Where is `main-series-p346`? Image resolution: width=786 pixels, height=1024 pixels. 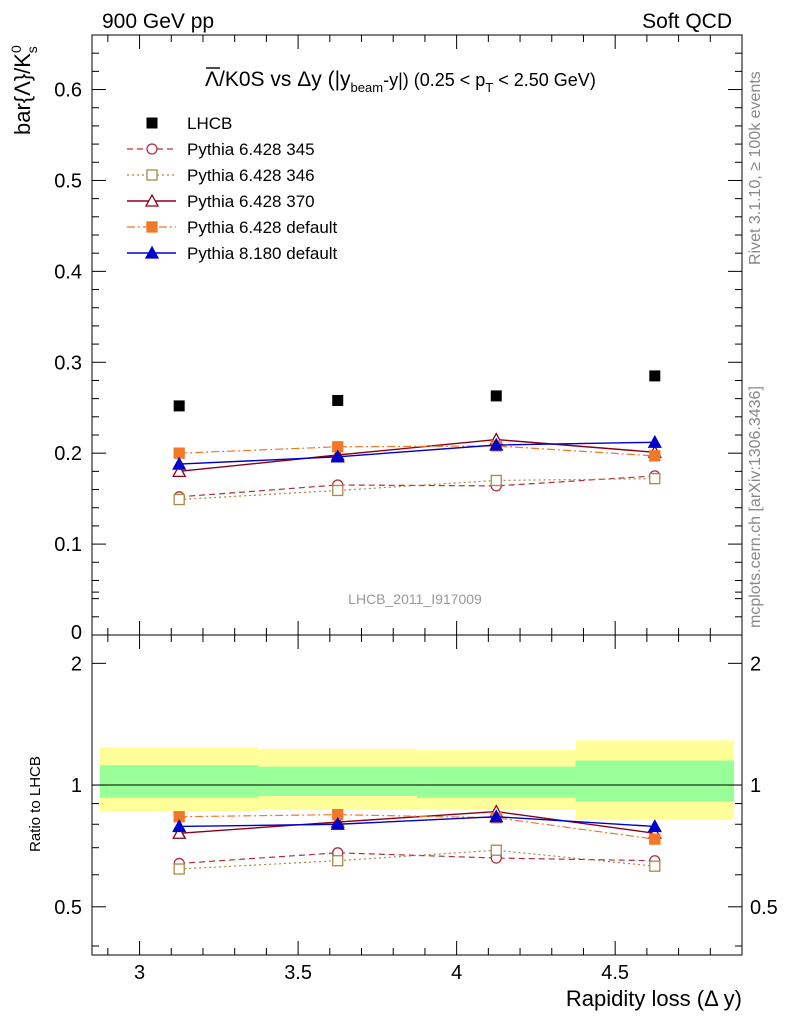
main-series-p346 is located at coordinates (417, 489).